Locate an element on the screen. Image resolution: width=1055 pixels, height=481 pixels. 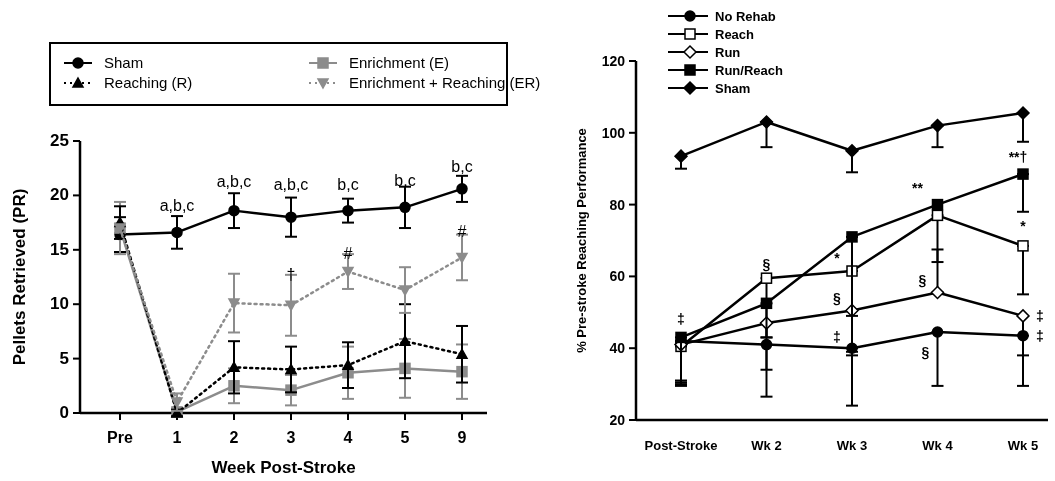
annotation: † is located at coordinates (291, 274).